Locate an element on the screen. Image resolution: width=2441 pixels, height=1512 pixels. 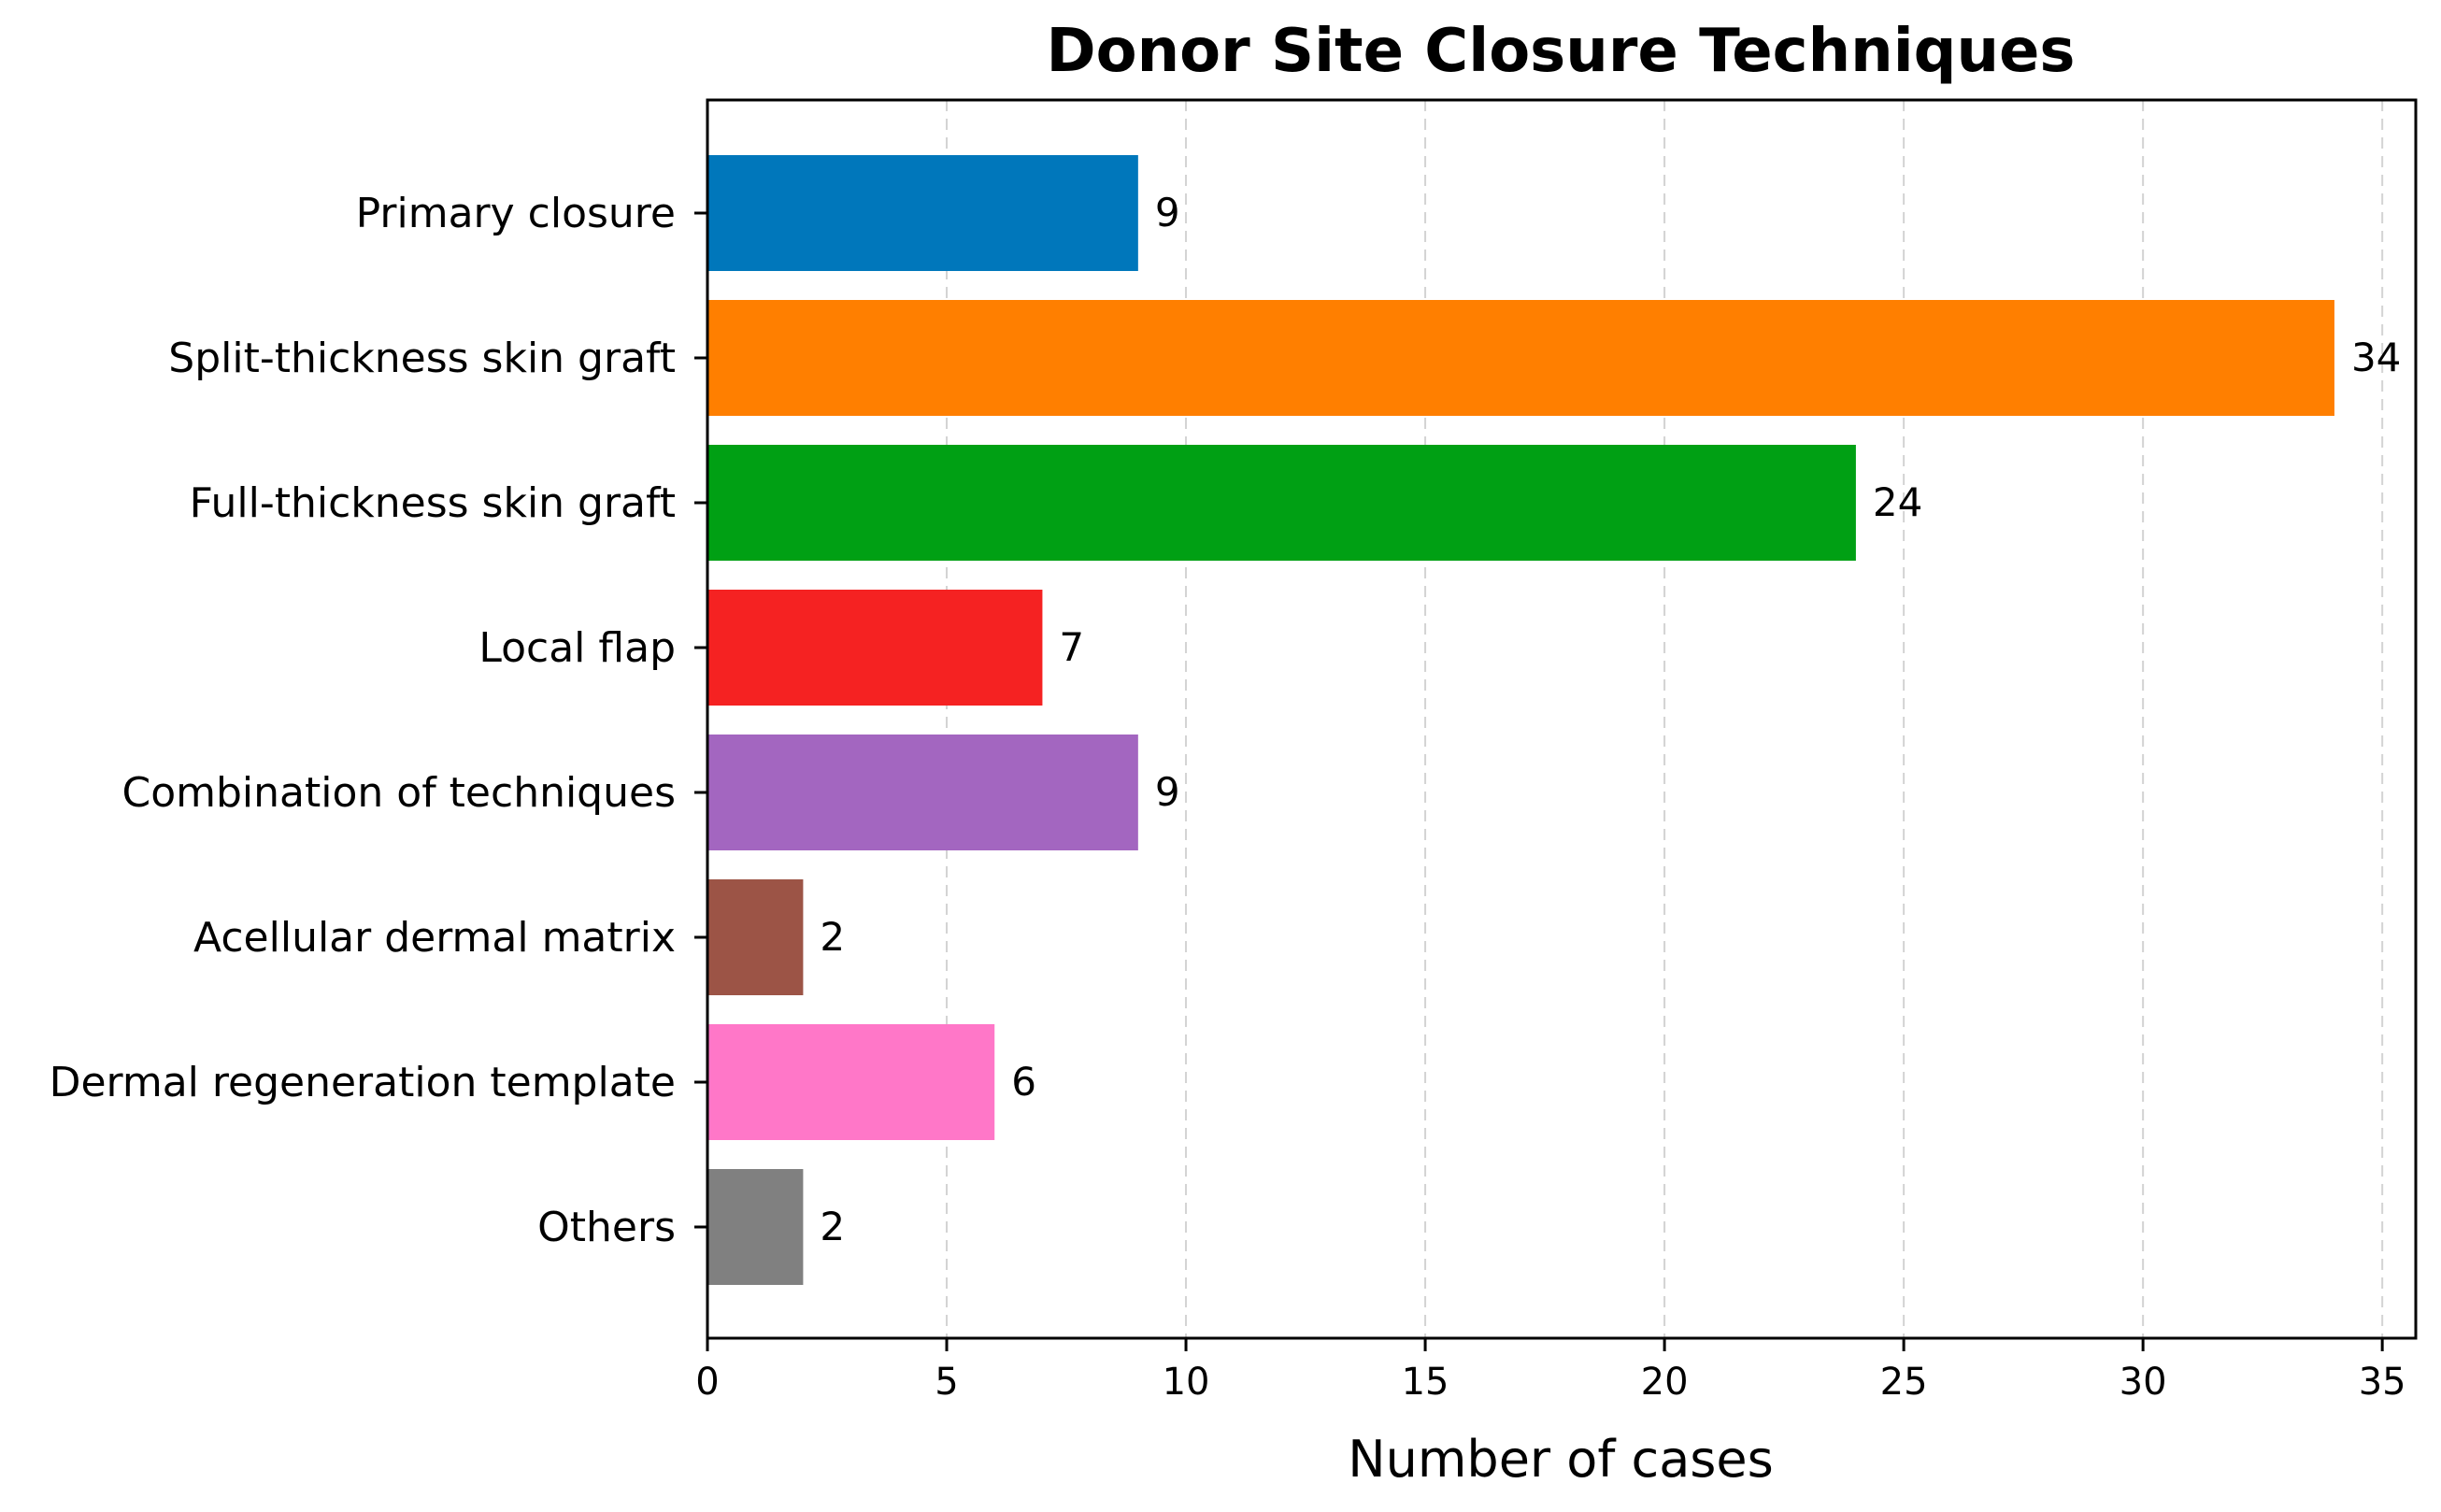
data-label-2: 34 is located at coordinates (2376, 357).